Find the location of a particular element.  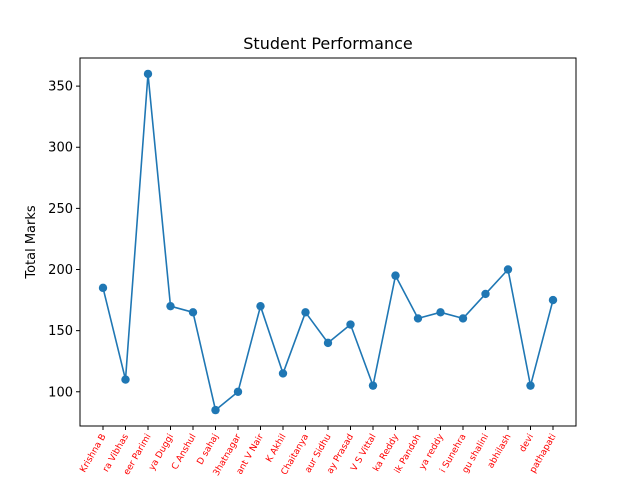

y-tick-label: 150 is located at coordinates (60, 331).